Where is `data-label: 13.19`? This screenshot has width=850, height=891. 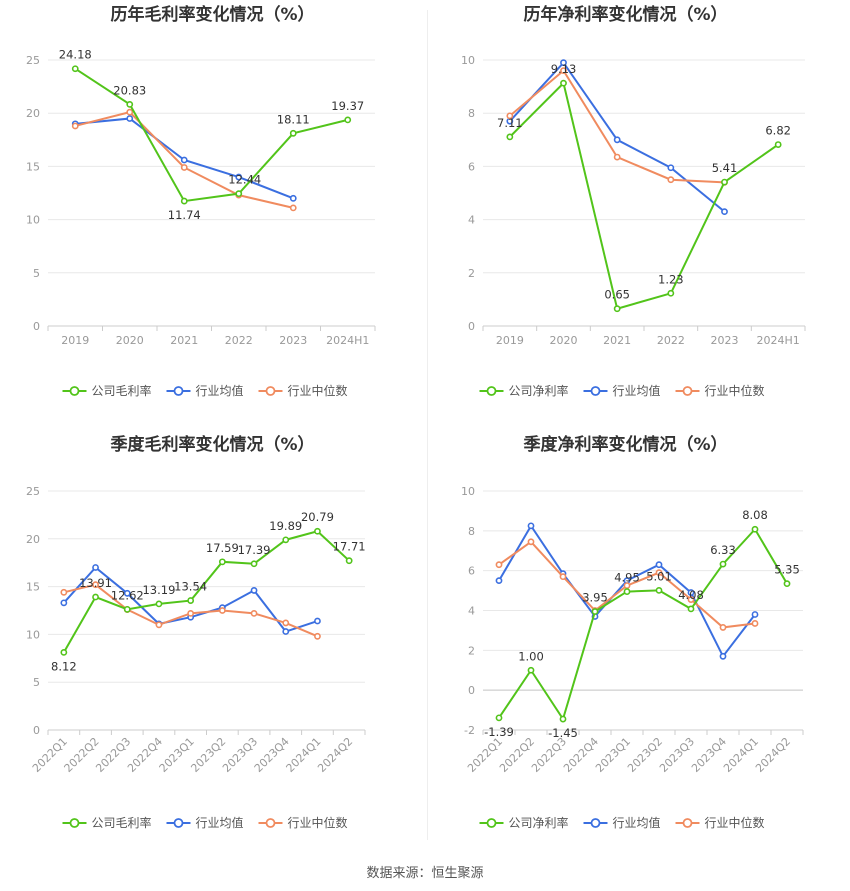 data-label: 13.19 is located at coordinates (158, 590).